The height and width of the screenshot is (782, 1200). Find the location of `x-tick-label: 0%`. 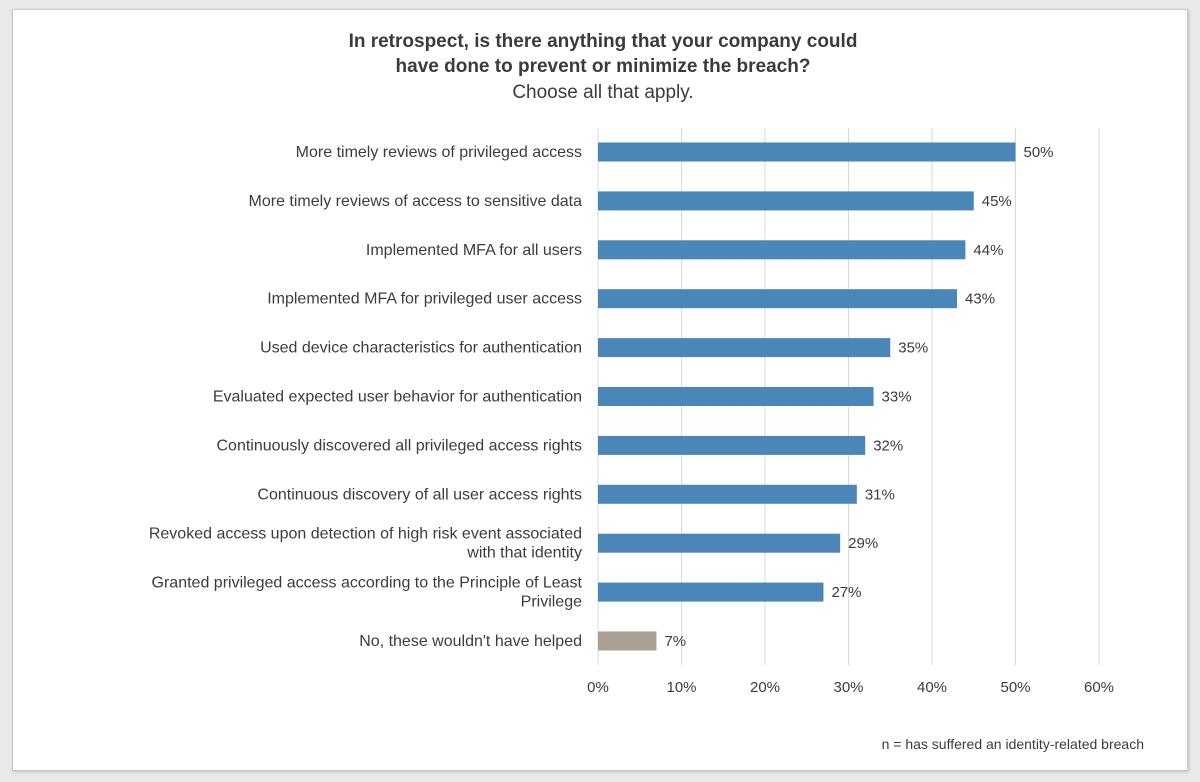

x-tick-label: 0% is located at coordinates (598, 687).